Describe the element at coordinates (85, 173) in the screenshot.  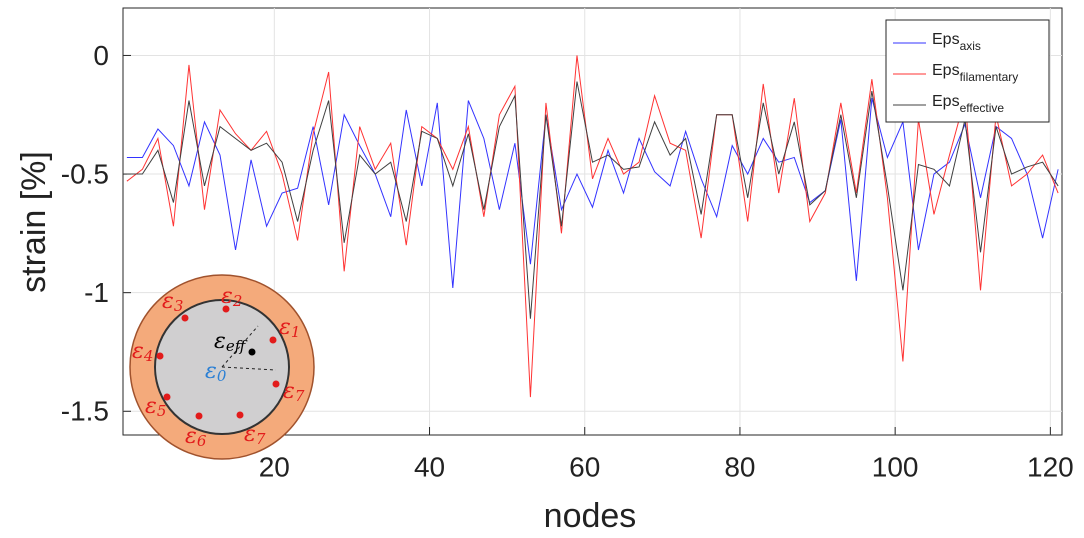
I see `y-tick-label: -0.5` at that location.